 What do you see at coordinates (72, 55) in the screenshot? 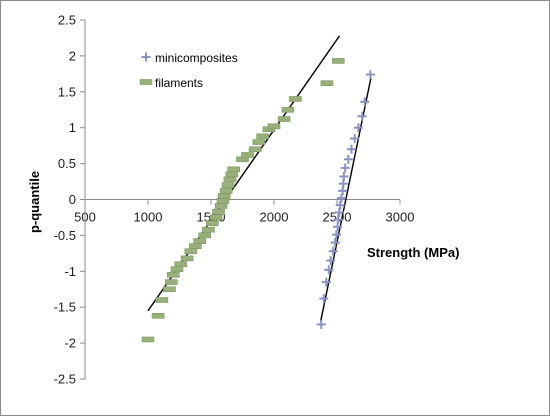
I see `y-tick-label: 2` at bounding box center [72, 55].